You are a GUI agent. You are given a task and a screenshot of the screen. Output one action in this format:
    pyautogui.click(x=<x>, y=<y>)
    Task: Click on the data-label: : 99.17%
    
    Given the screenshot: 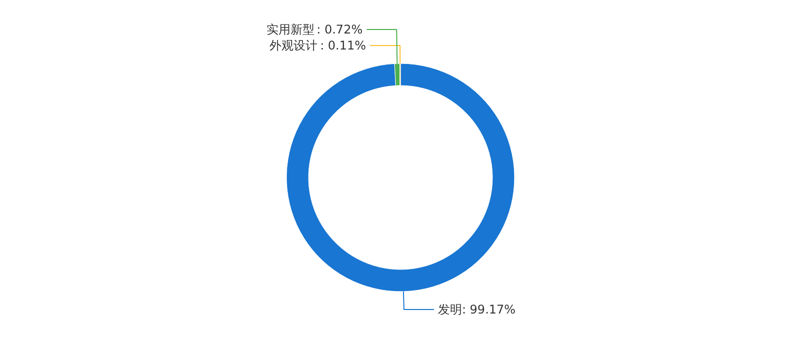 What is the action you would take?
    pyautogui.click(x=489, y=309)
    